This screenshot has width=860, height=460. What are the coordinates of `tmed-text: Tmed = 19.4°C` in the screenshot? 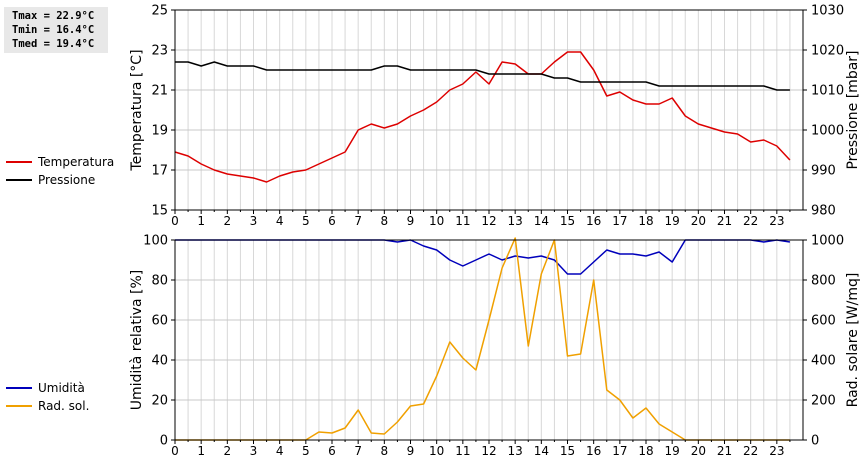 It's located at (53, 44).